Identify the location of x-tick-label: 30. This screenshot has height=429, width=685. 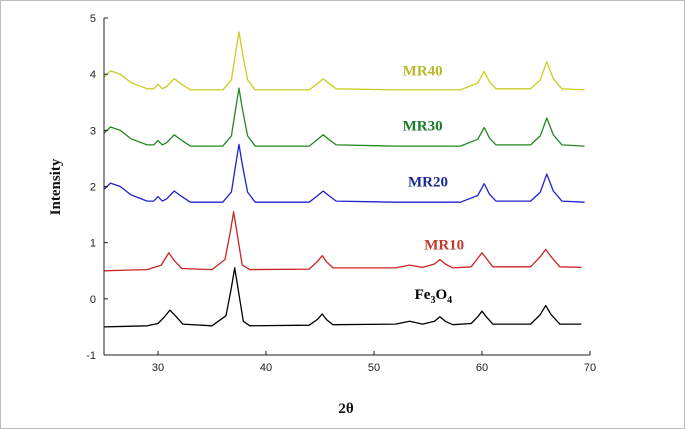
(158, 368).